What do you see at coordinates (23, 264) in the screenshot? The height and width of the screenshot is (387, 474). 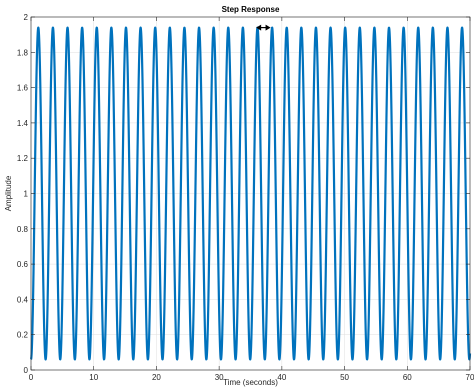 I see `y-tick-label: 0.6` at bounding box center [23, 264].